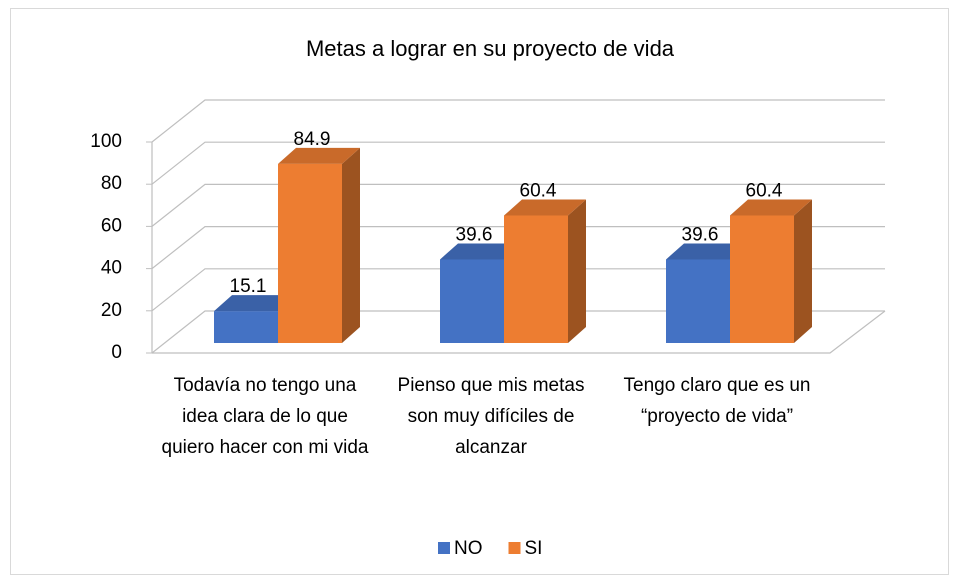  Describe the element at coordinates (111, 268) in the screenshot. I see `y-tick-label: 40` at that location.